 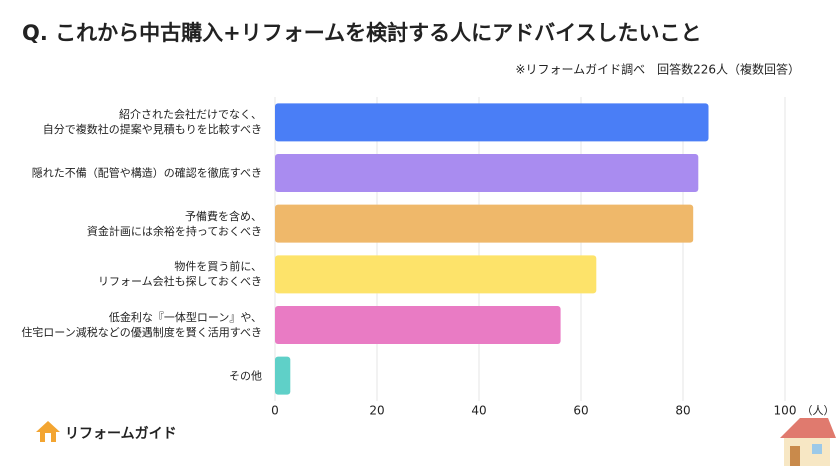 What do you see at coordinates (682, 411) in the screenshot?
I see `x-tick-label: 80` at bounding box center [682, 411].